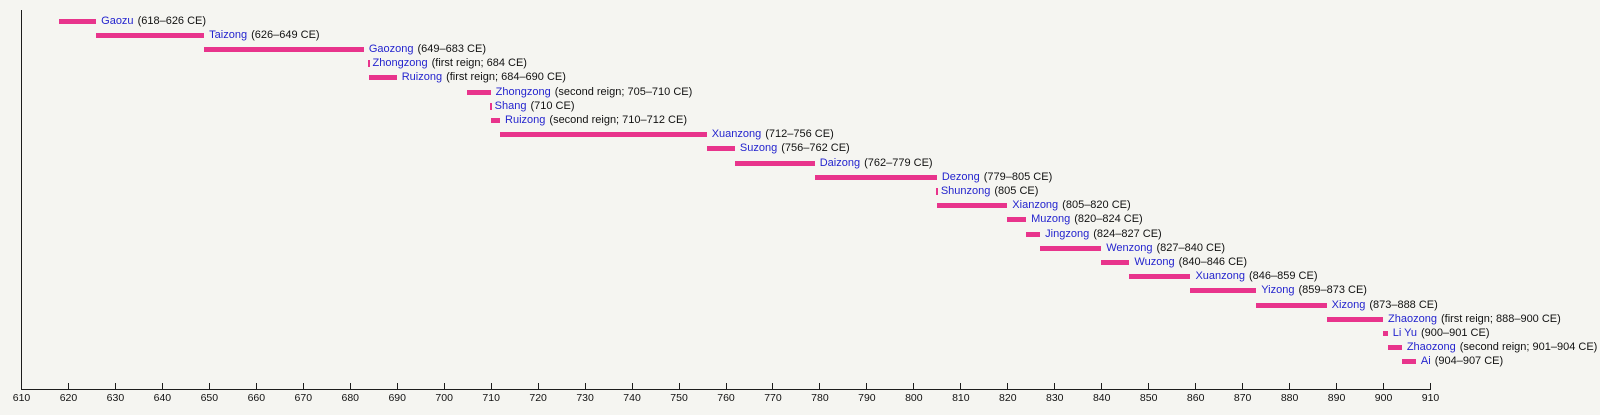 This screenshot has height=415, width=1600. Describe the element at coordinates (1016, 190) in the screenshot. I see `reign-dates-text: (805 CE)` at that location.